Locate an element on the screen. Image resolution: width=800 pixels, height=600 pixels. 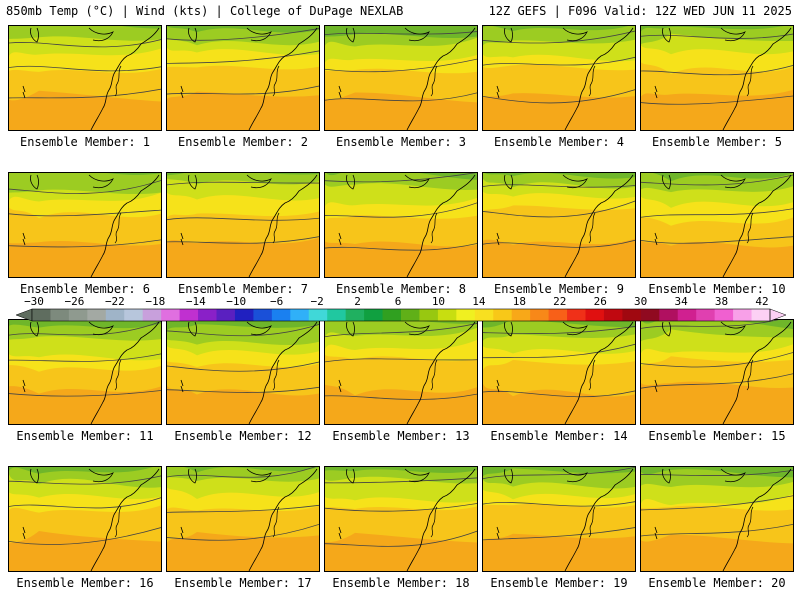
colorbar-tick-label: 2 is located at coordinates (357, 301).